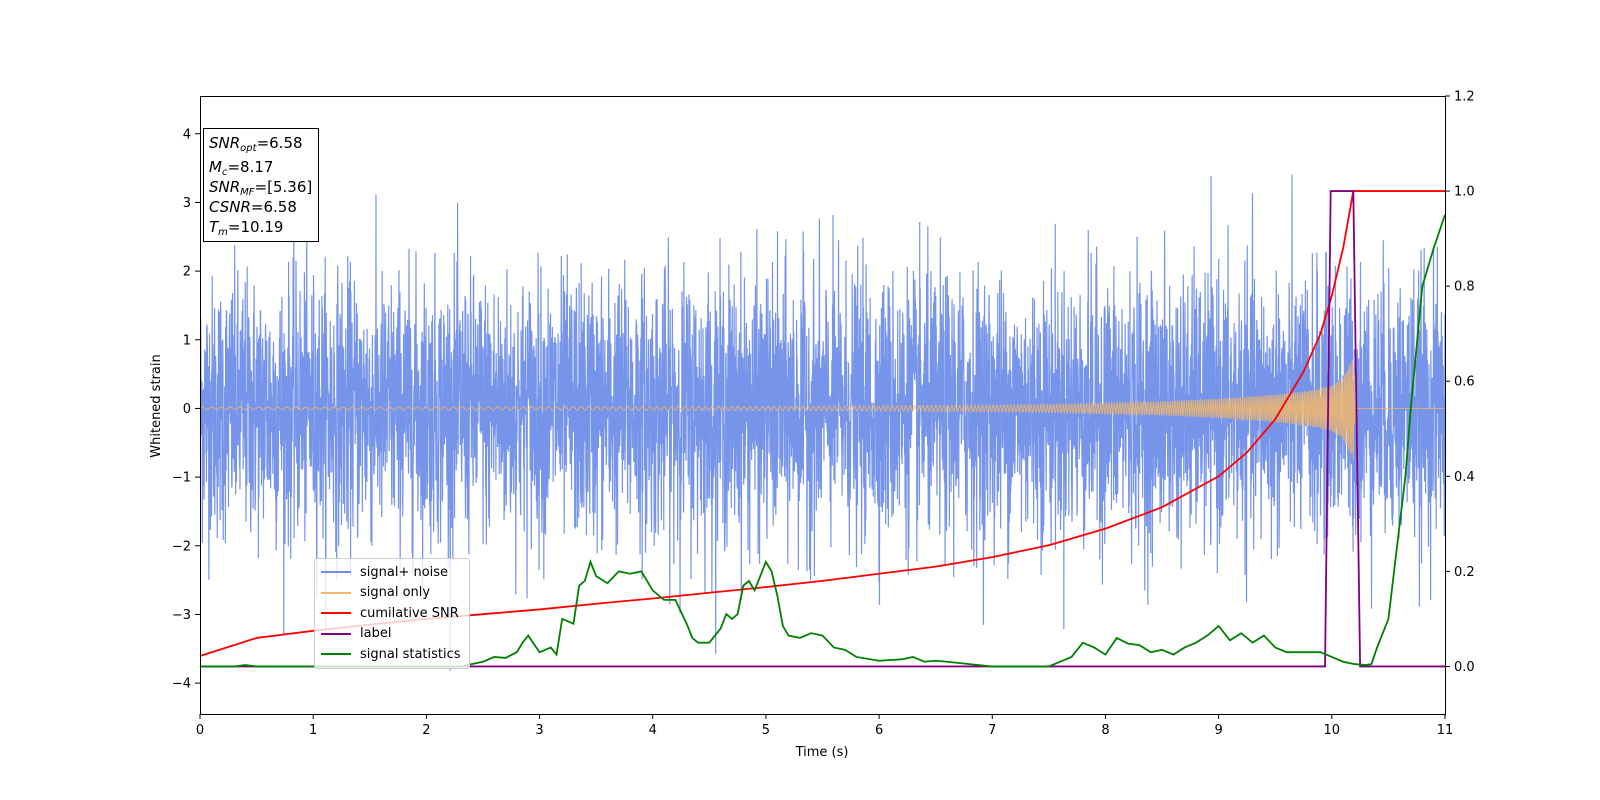 This screenshot has width=1600, height=800. What do you see at coordinates (404, 572) in the screenshot?
I see `legend-label: signal+ noise` at bounding box center [404, 572].